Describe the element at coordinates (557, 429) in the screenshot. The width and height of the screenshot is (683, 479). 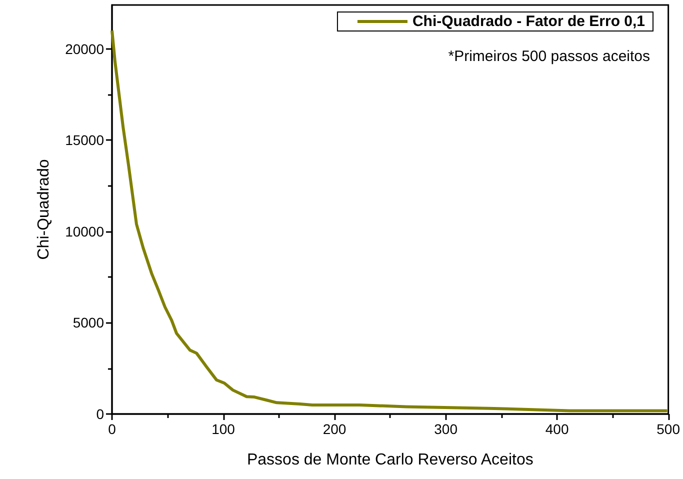
I see `x-tick-label: 400` at that location.